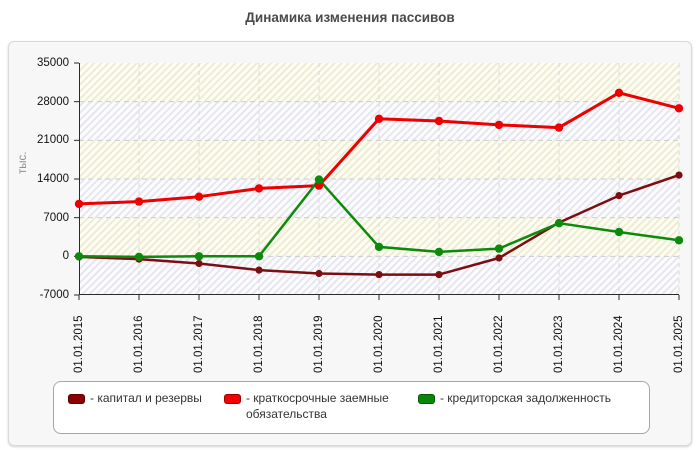 The height and width of the screenshot is (450, 700). I want to click on y-tick-label: 28000, so click(53, 101).